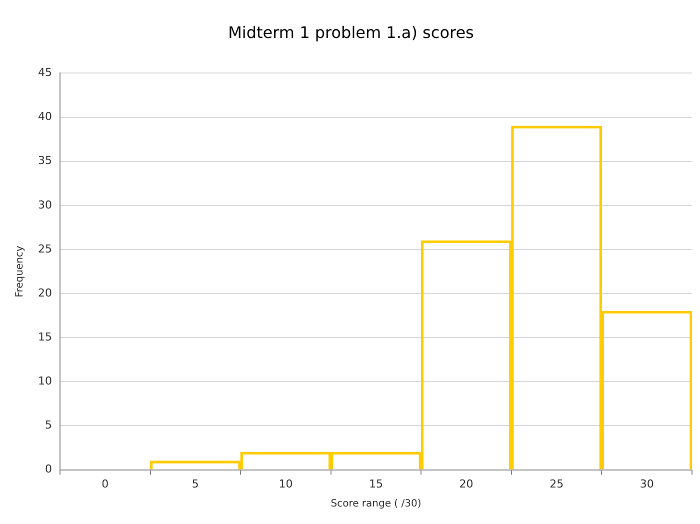 This screenshot has width=700, height=524. Describe the element at coordinates (557, 483) in the screenshot. I see `x-tick-label: 25` at that location.